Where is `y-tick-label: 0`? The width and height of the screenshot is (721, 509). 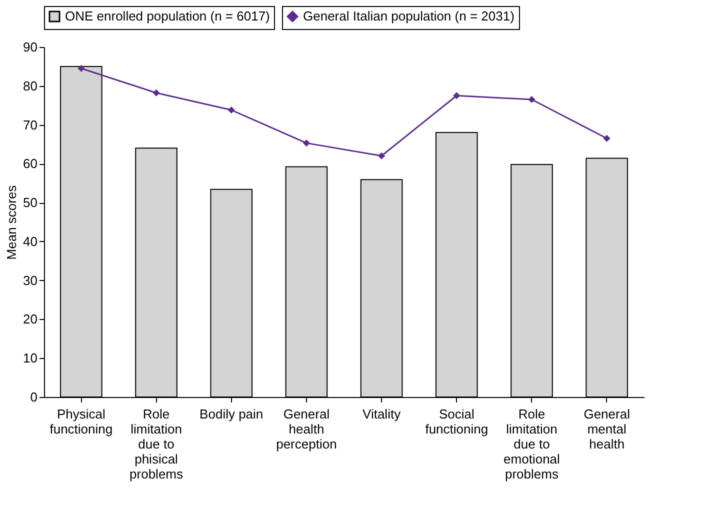
y-tick-label: 0 is located at coordinates (34, 397).